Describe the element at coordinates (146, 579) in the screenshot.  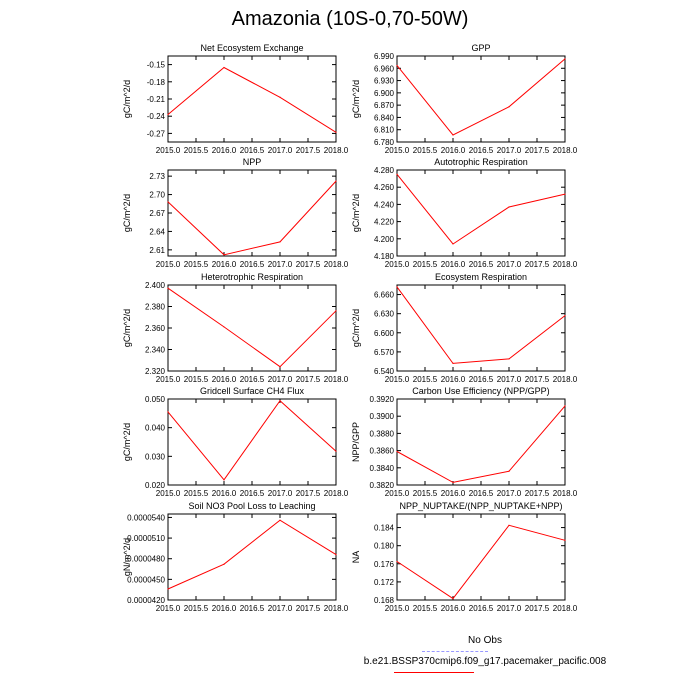
I see `y-tick-label: 0.0000450` at that location.